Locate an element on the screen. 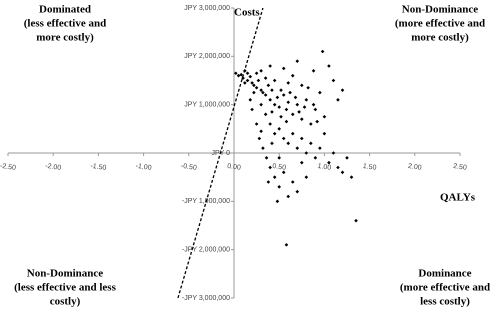 This screenshot has height=311, width=500. y-tick-label: -JPY 3,000,000 is located at coordinates (206, 298).